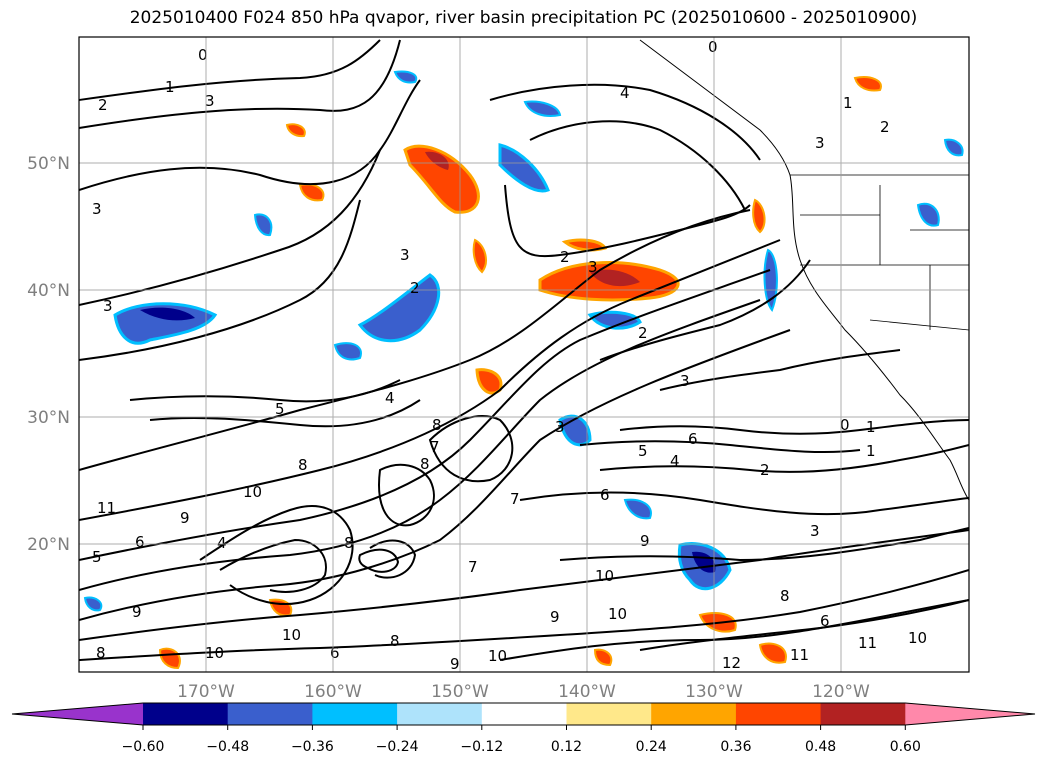 The image size is (1047, 765). What do you see at coordinates (77, 714) in the screenshot?
I see `colorbar-extend-low` at bounding box center [77, 714].